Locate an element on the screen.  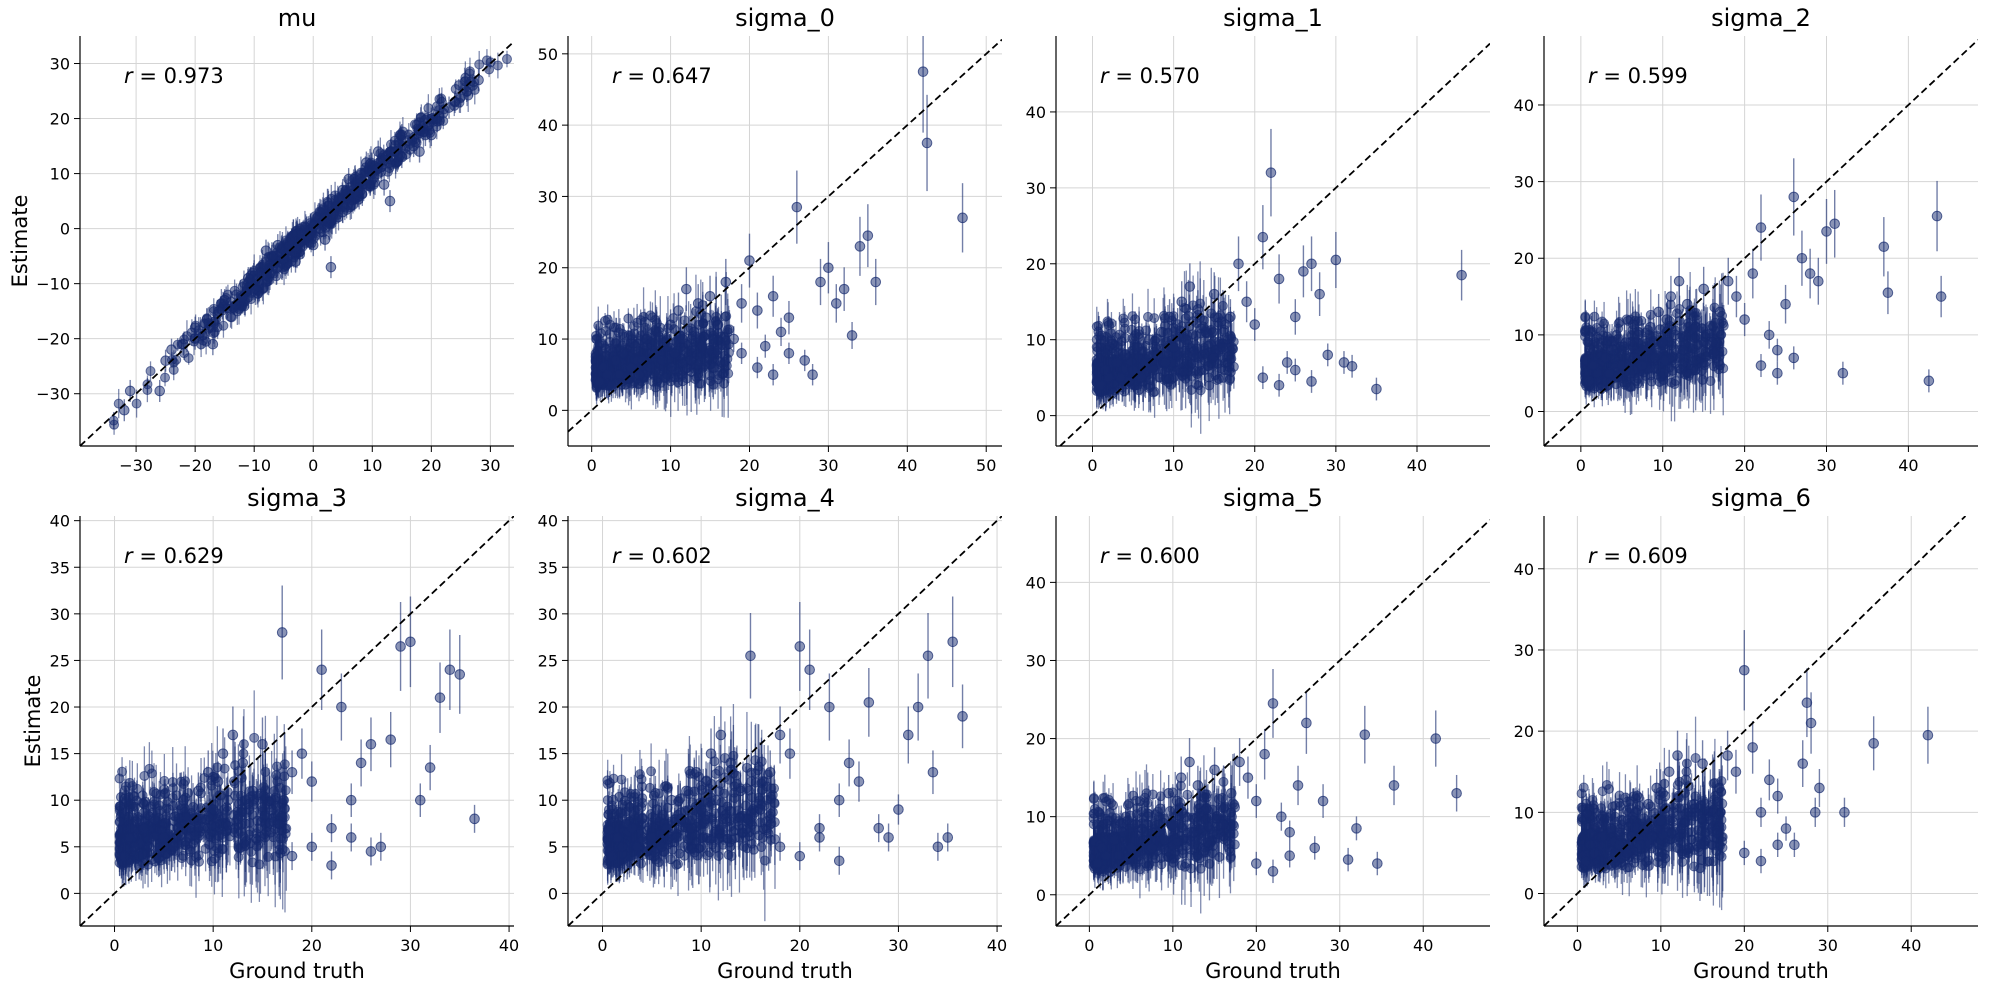
data-layer is located at coordinates (785, 234).